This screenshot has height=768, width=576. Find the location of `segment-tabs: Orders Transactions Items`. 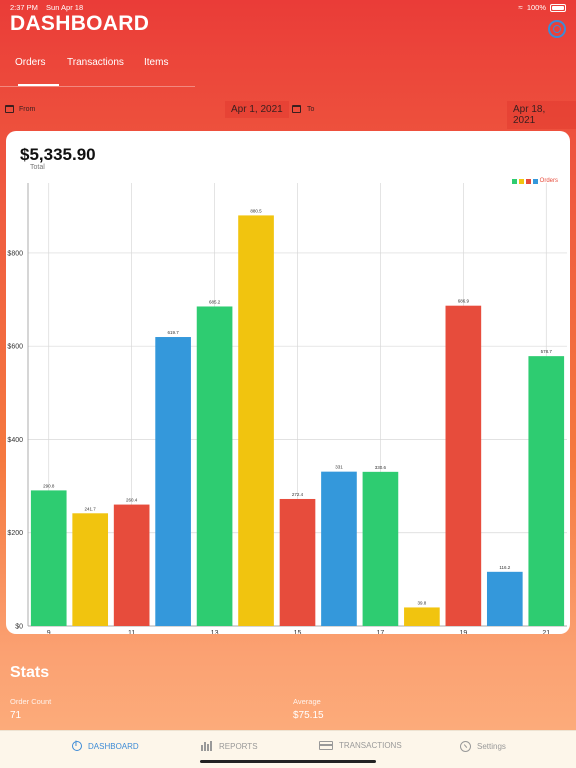

segment-tabs: Orders Transactions Items is located at coordinates (97, 70).